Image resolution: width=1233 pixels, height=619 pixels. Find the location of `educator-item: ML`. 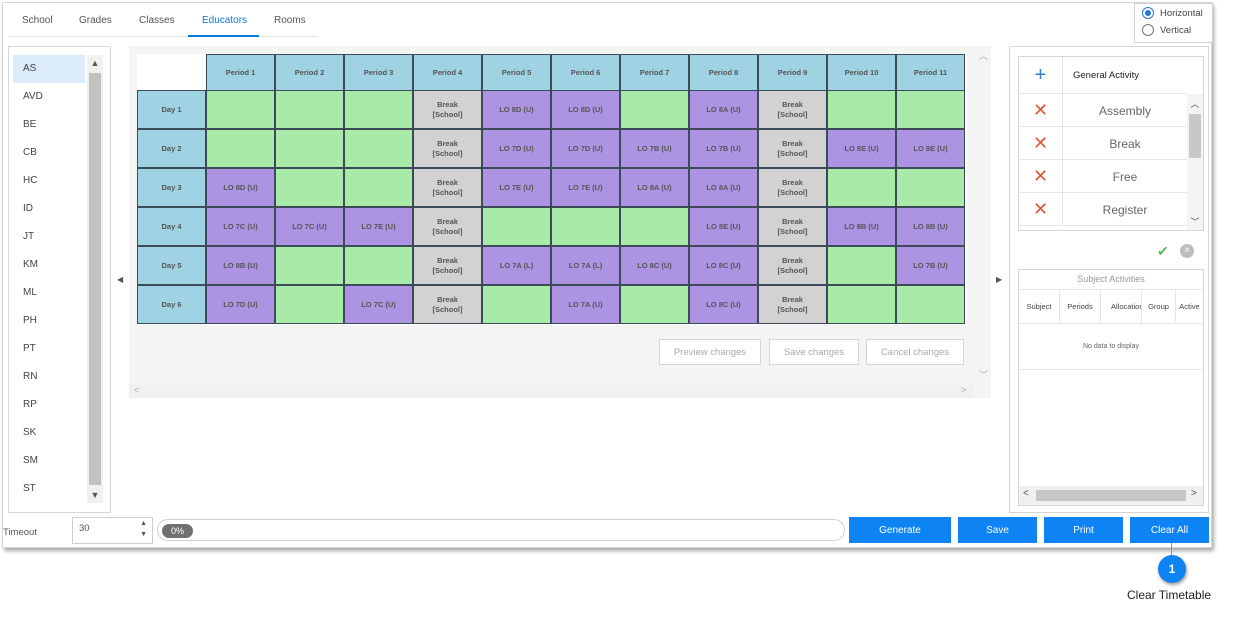

educator-item: ML is located at coordinates (30, 292).